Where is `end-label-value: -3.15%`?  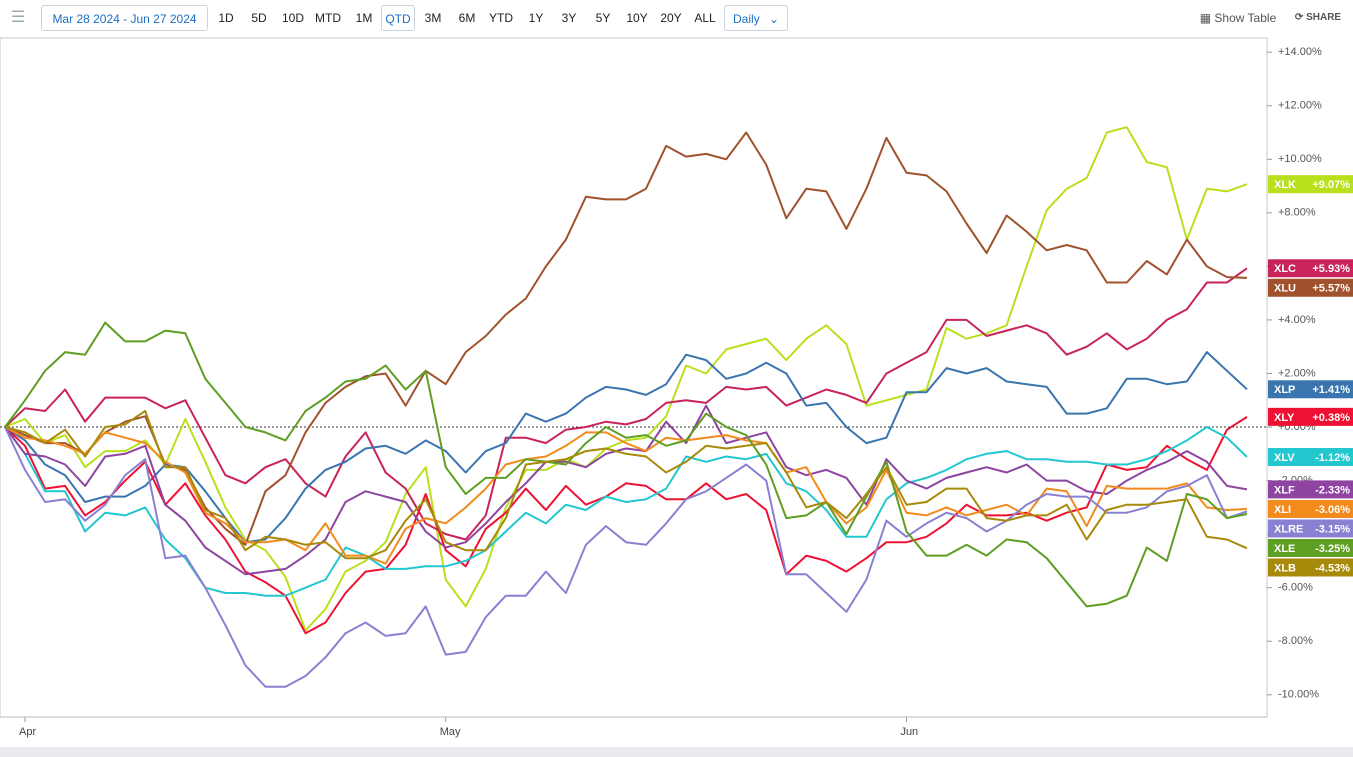 end-label-value: -3.15% is located at coordinates (1332, 529).